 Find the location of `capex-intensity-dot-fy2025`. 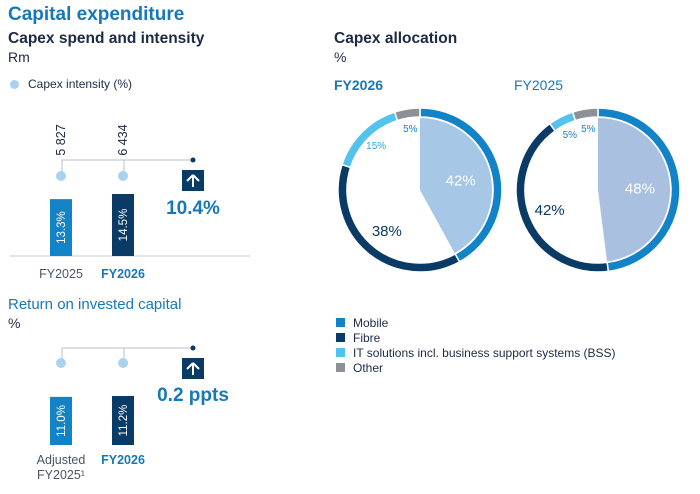

capex-intensity-dot-fy2025 is located at coordinates (61, 176).